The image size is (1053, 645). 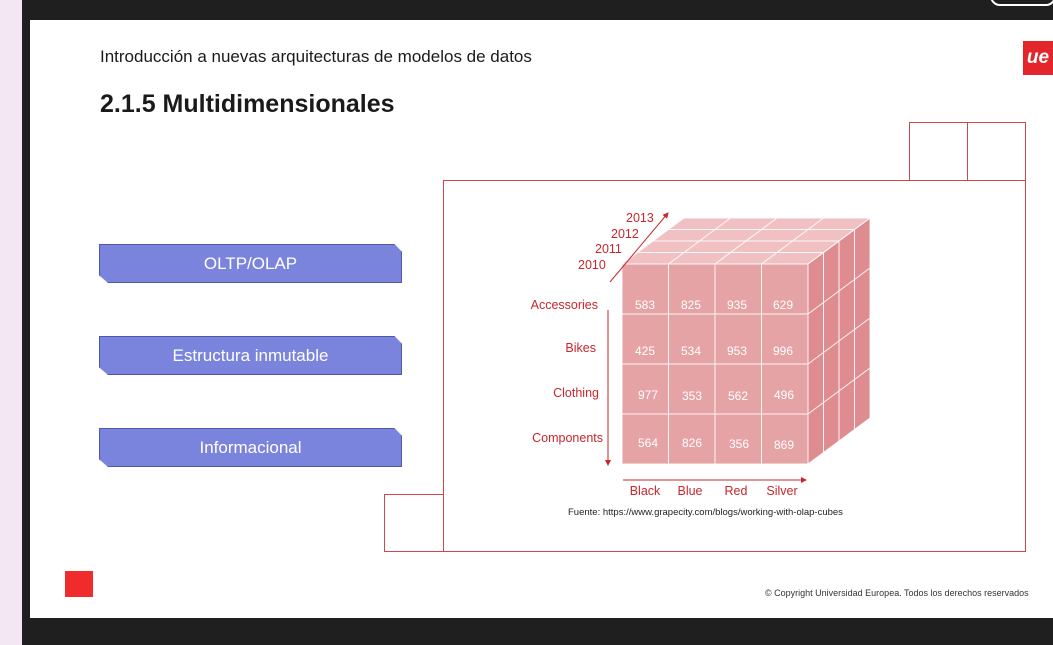 What do you see at coordinates (645, 305) in the screenshot?
I see `cube-cell-value: 583` at bounding box center [645, 305].